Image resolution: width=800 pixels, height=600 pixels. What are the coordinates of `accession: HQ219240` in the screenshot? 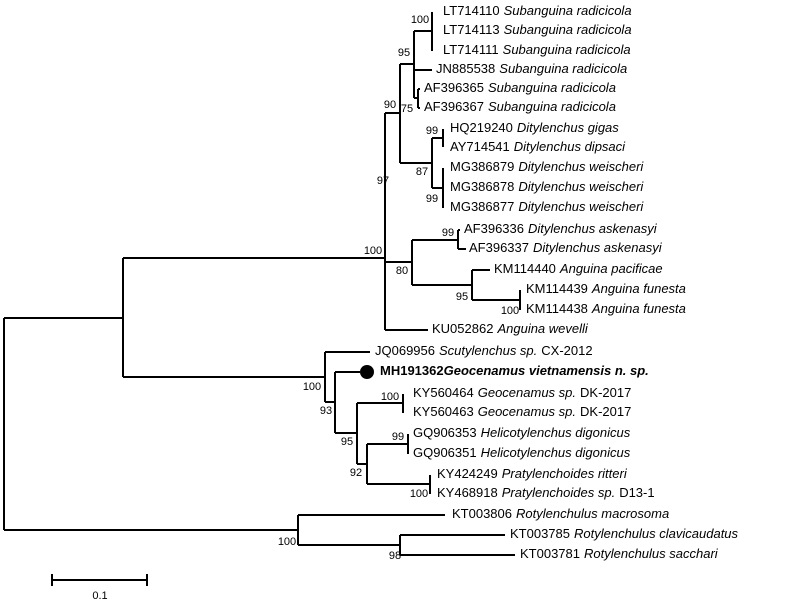 It's located at (481, 127).